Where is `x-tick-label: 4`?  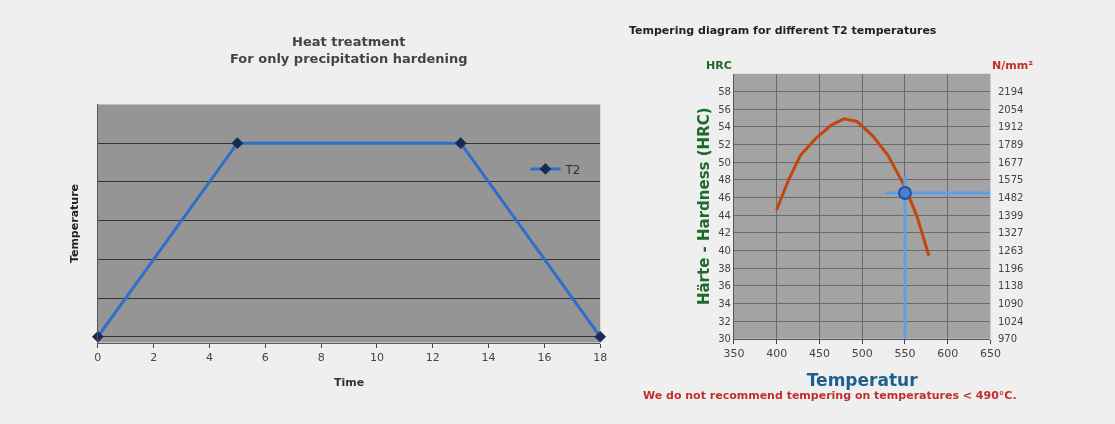 x-tick-label: 4 is located at coordinates (209, 357).